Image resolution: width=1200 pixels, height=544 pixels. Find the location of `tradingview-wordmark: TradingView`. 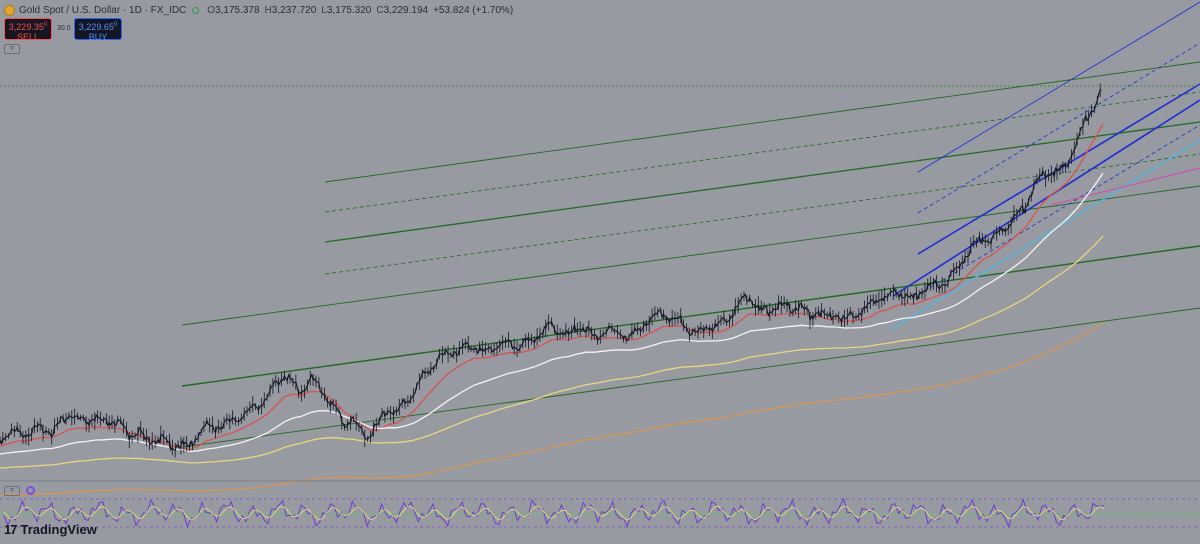

tradingview-wordmark: TradingView is located at coordinates (58, 529).